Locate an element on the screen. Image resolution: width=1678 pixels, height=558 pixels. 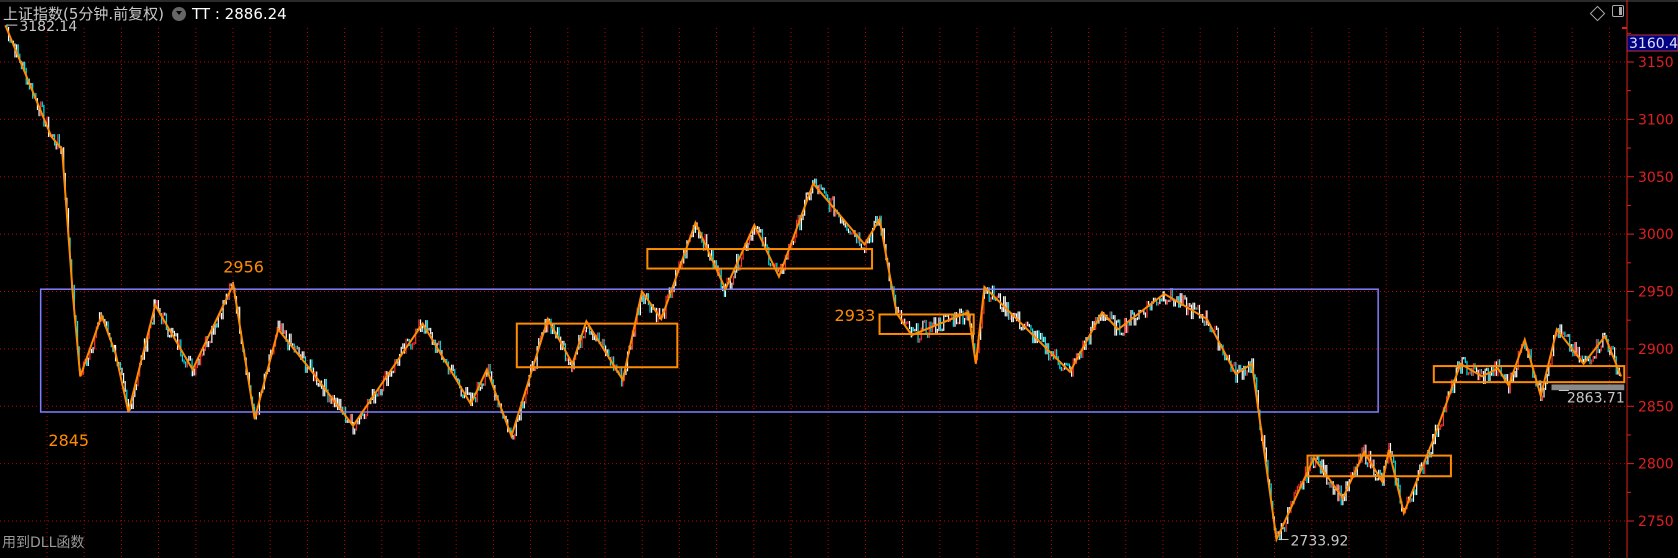
footer-note: 用到DLL函数 is located at coordinates (43, 543).